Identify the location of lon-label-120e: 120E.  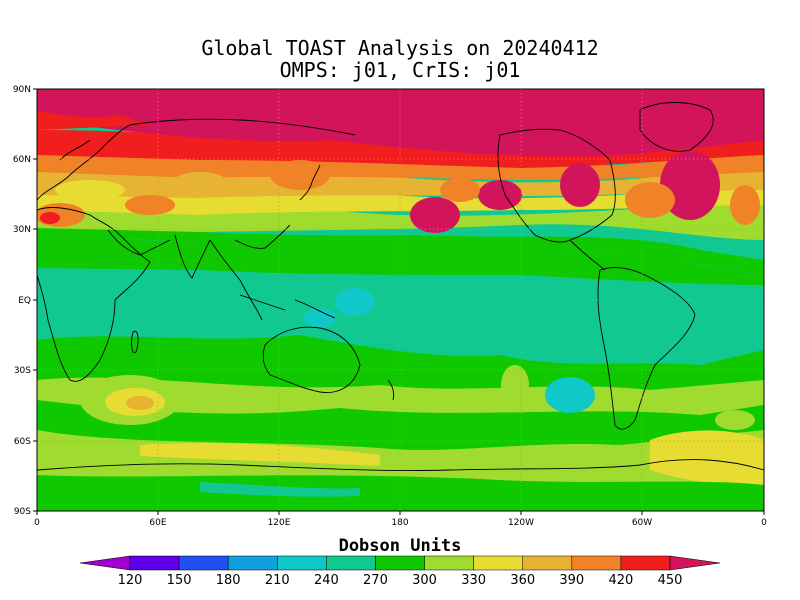
(279, 523).